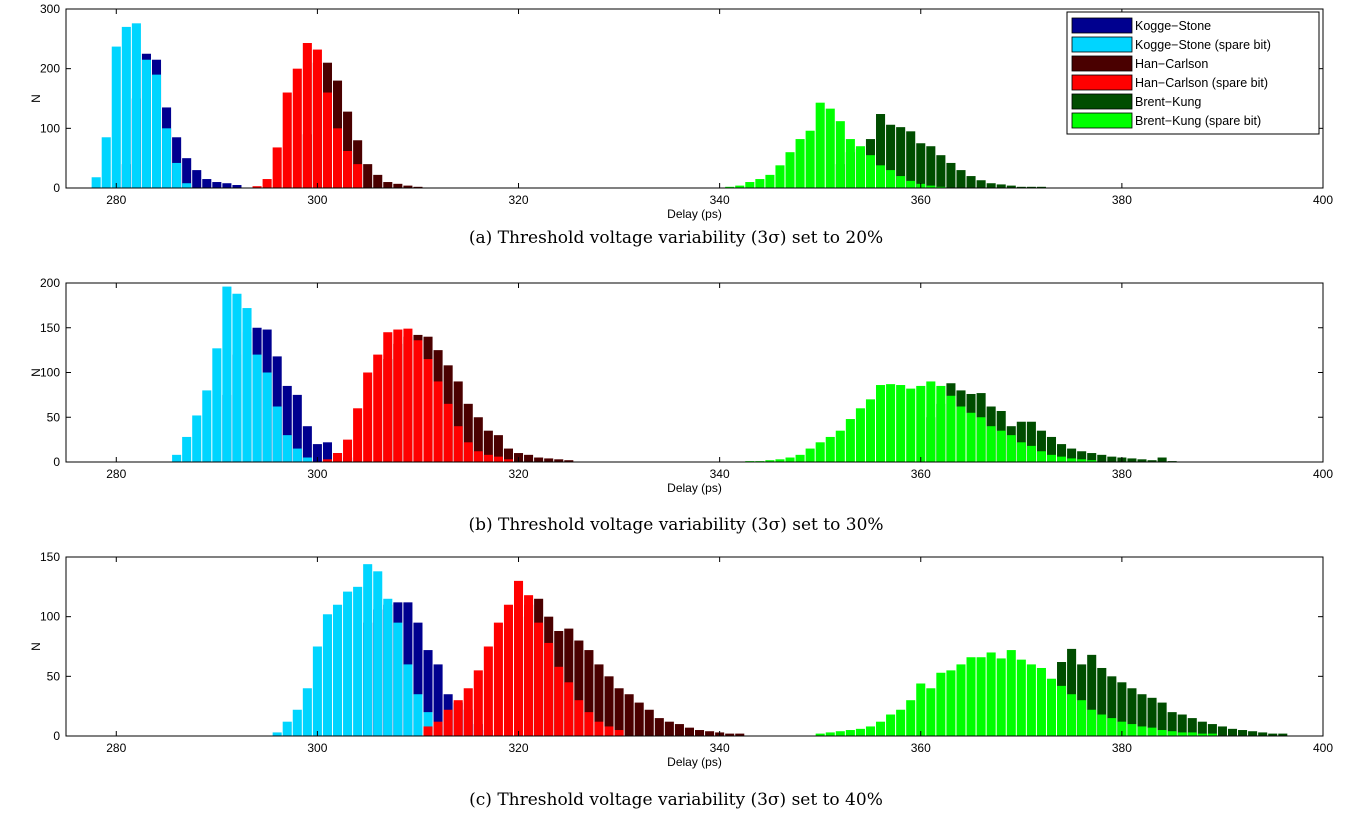  Describe the element at coordinates (991, 185) in the screenshot. I see `panel-a-bar-s4-b15` at that location.